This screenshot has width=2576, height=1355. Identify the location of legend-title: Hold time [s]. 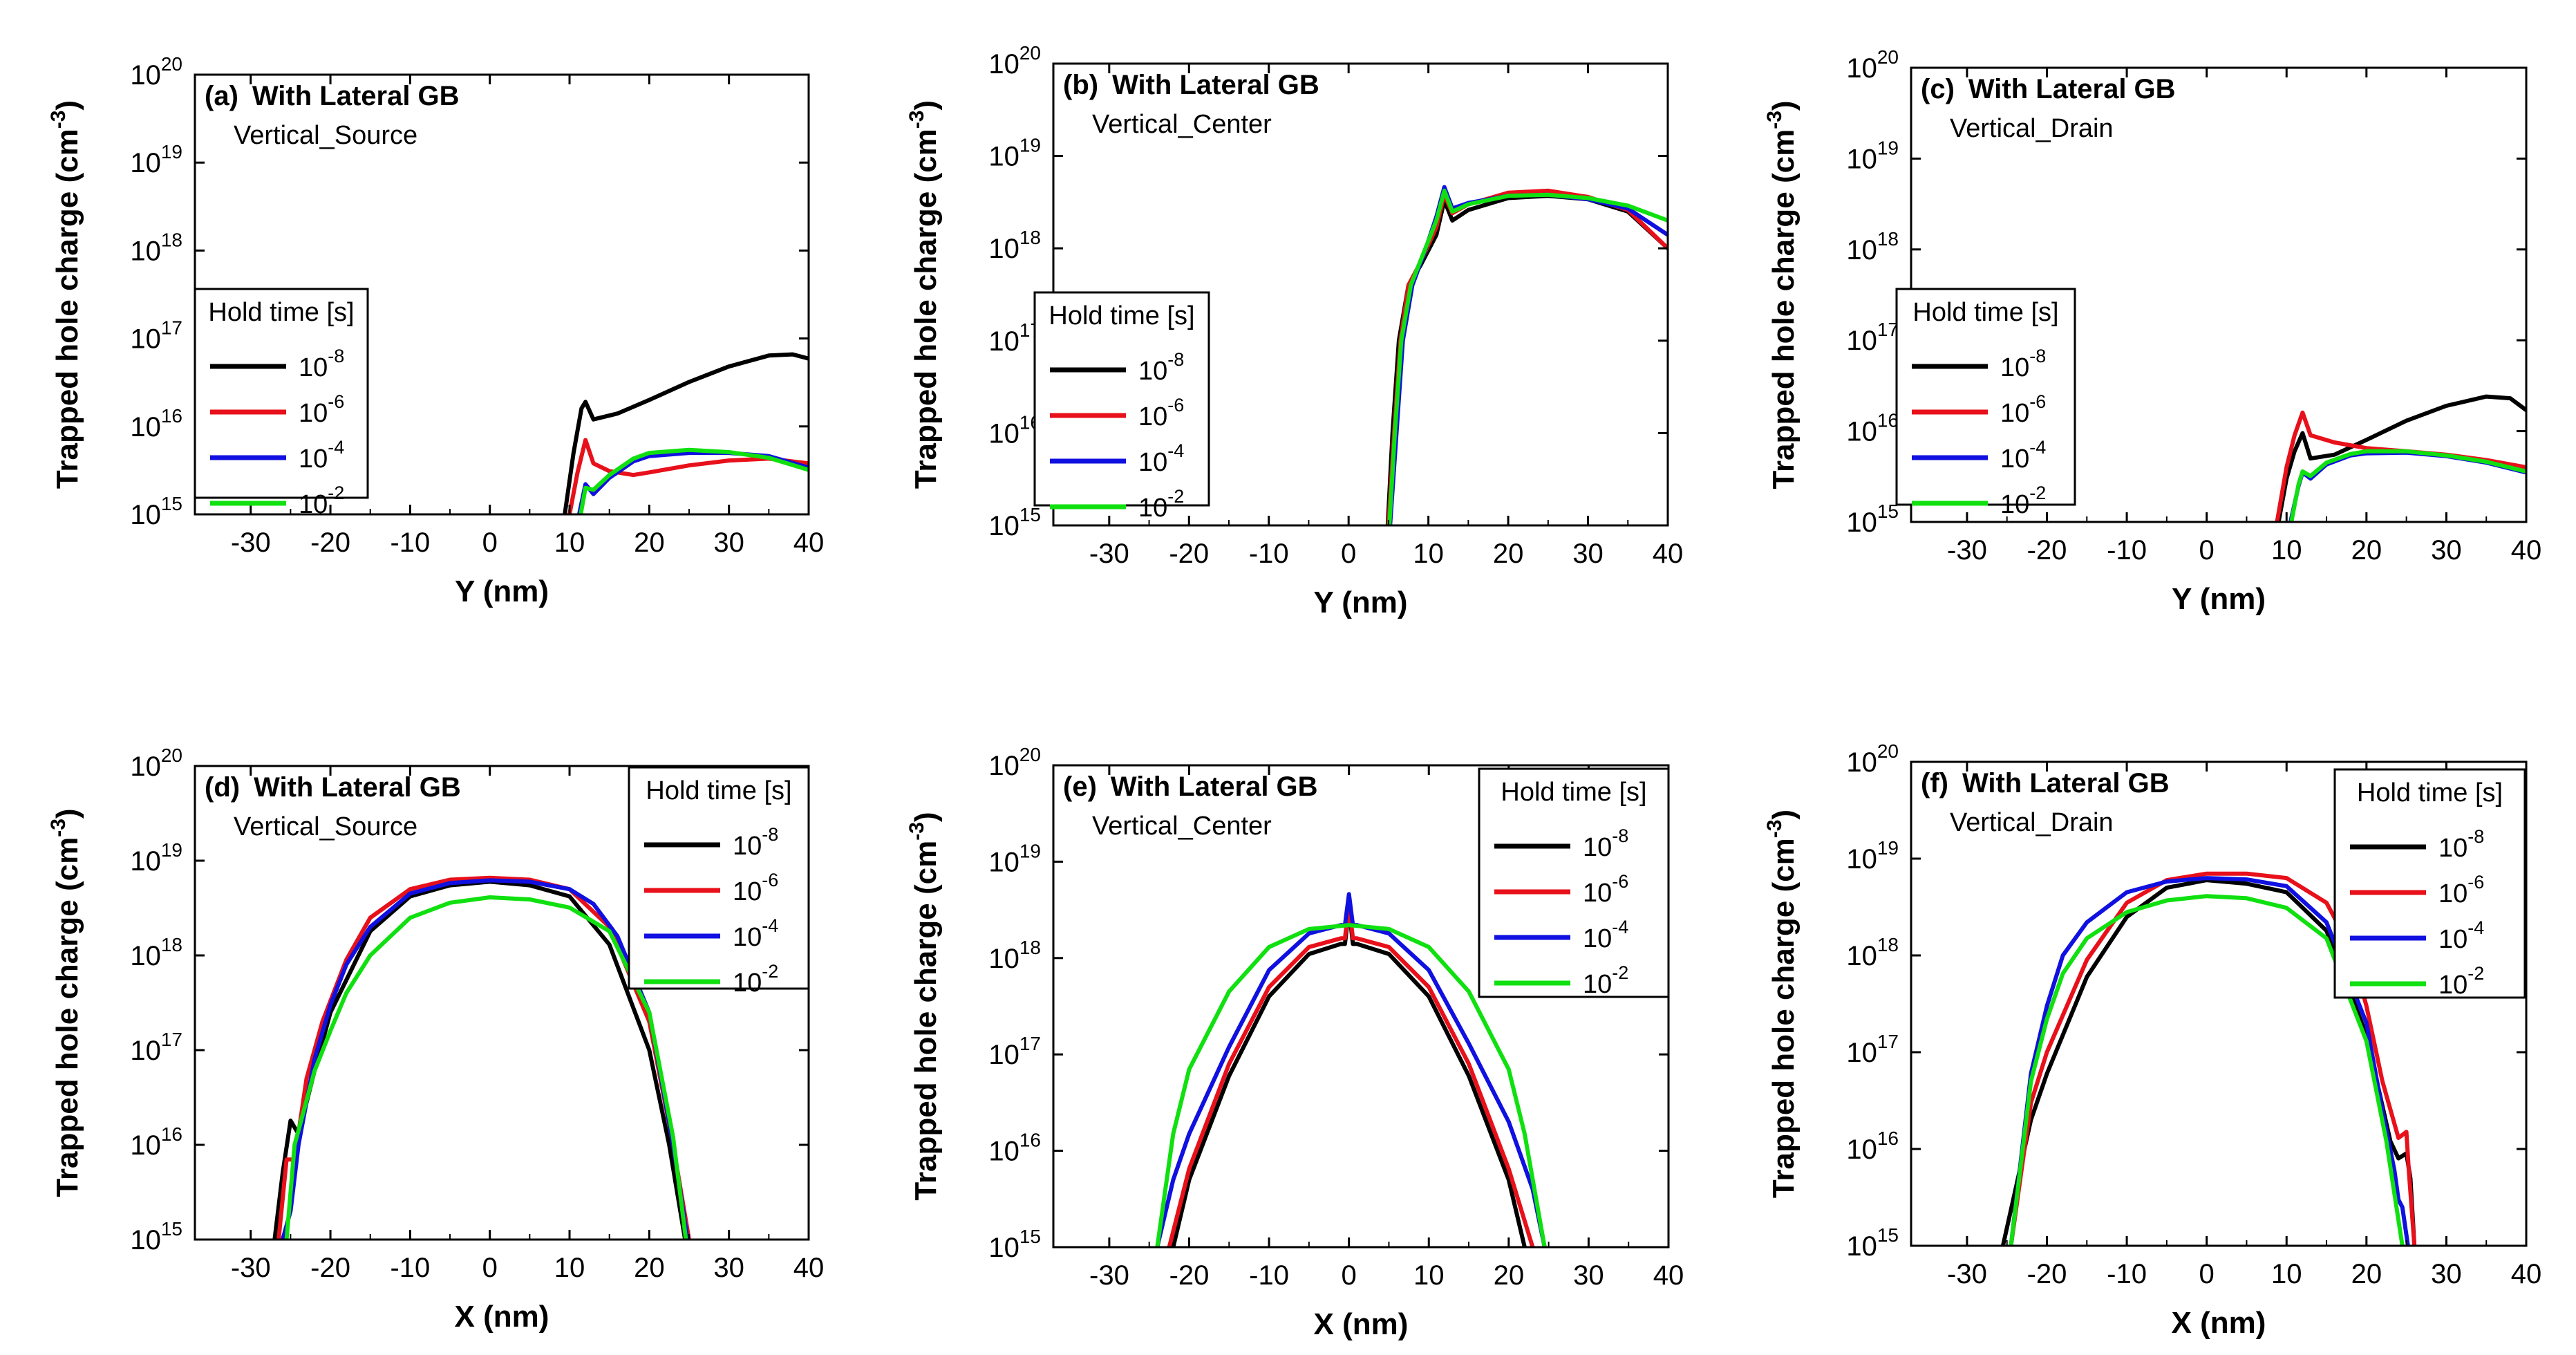
(2430, 792).